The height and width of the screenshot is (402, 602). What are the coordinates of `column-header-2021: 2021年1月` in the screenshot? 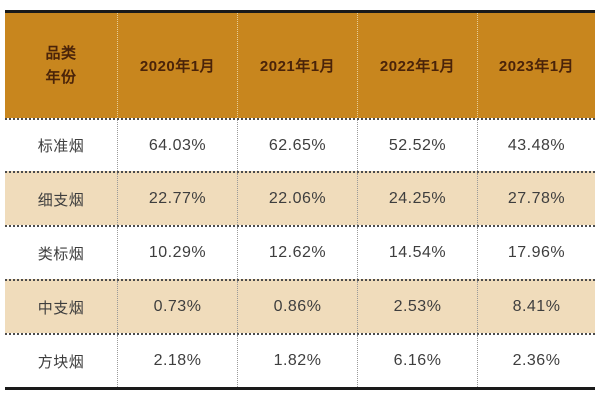 It's located at (297, 65).